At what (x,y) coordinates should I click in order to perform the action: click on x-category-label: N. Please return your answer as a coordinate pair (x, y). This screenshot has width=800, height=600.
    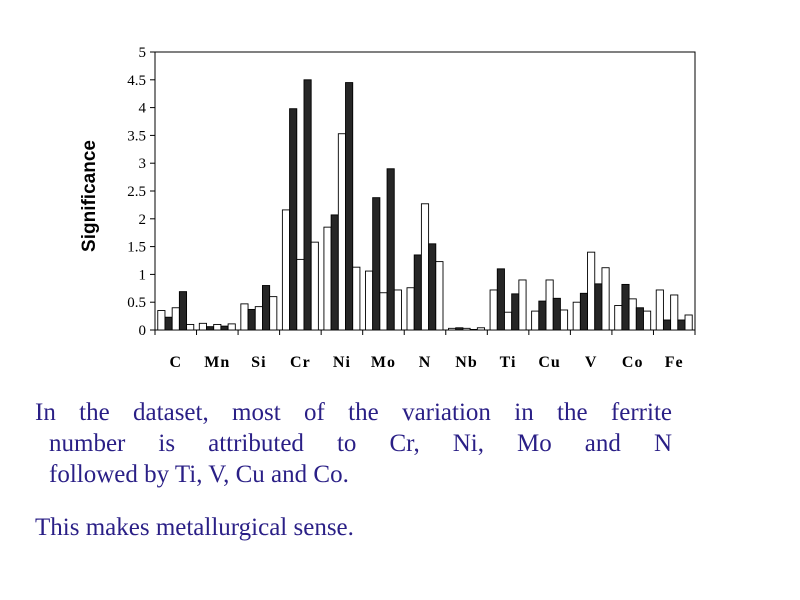
    Looking at the image, I should click on (425, 362).